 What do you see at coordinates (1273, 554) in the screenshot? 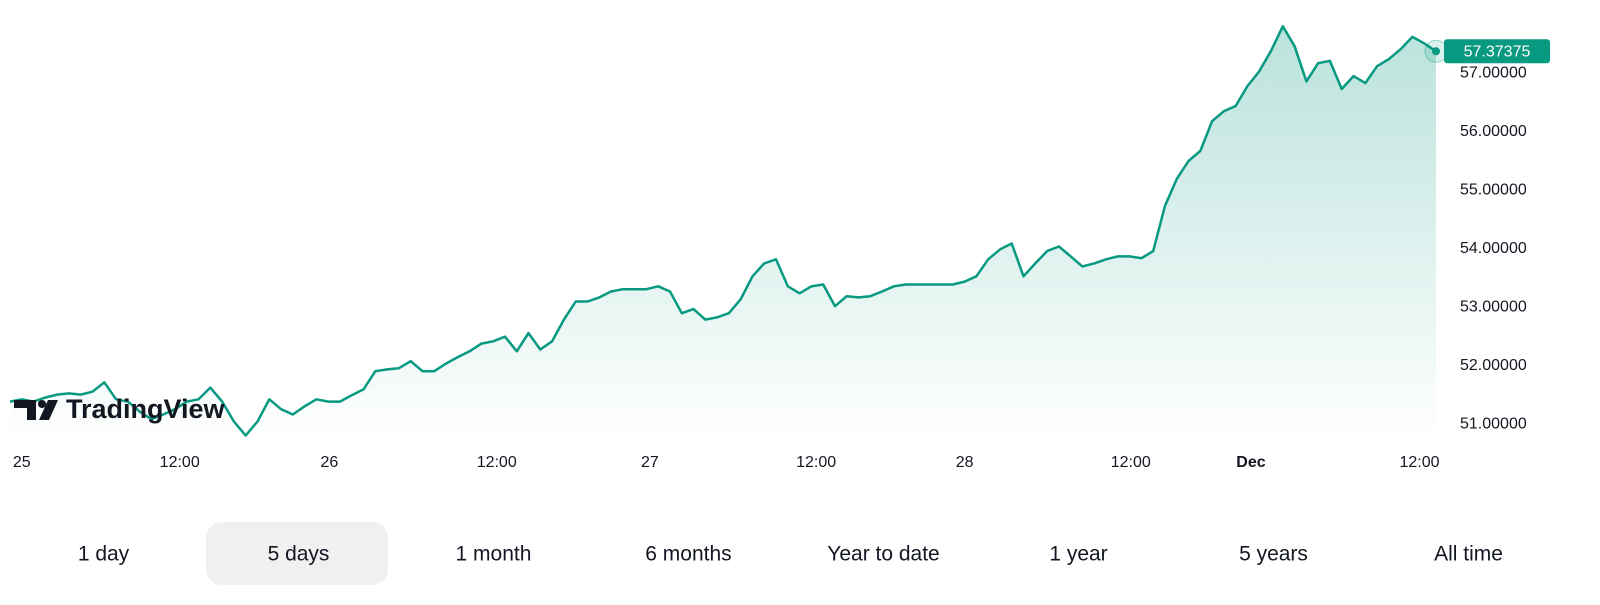
I see `range-button: 5 years` at bounding box center [1273, 554].